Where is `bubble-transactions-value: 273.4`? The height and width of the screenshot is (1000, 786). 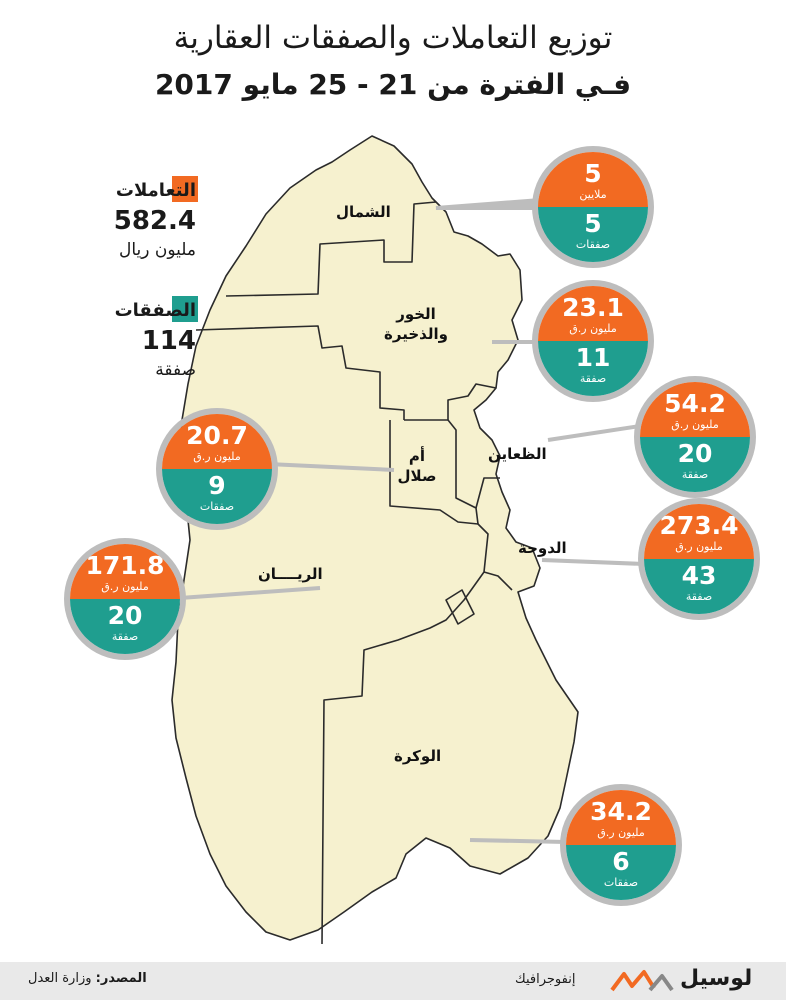 bubble-transactions-value: 273.4 is located at coordinates (699, 525).